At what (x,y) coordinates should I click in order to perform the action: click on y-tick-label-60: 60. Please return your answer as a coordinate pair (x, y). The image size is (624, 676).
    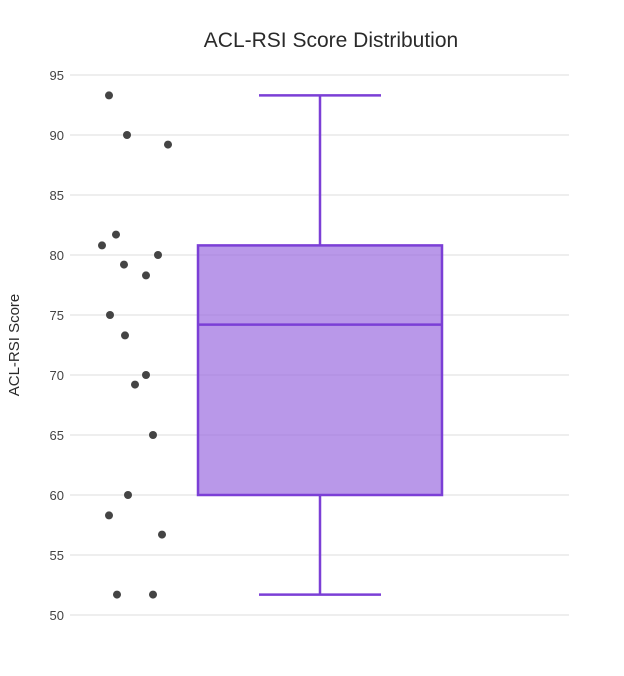
    Looking at the image, I should click on (57, 495).